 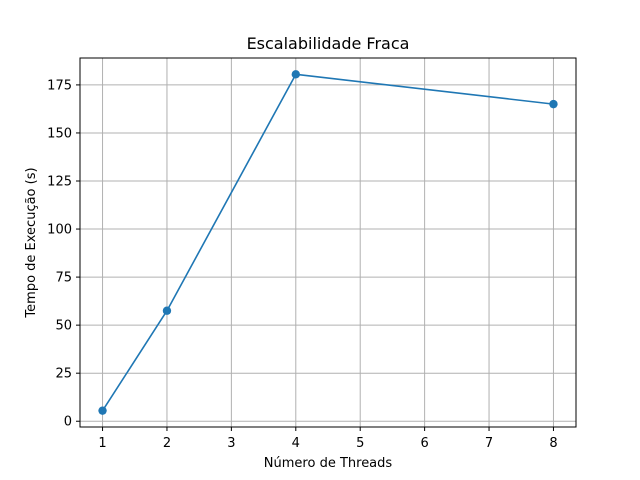 I want to click on x-tick-label: 2, so click(x=167, y=443).